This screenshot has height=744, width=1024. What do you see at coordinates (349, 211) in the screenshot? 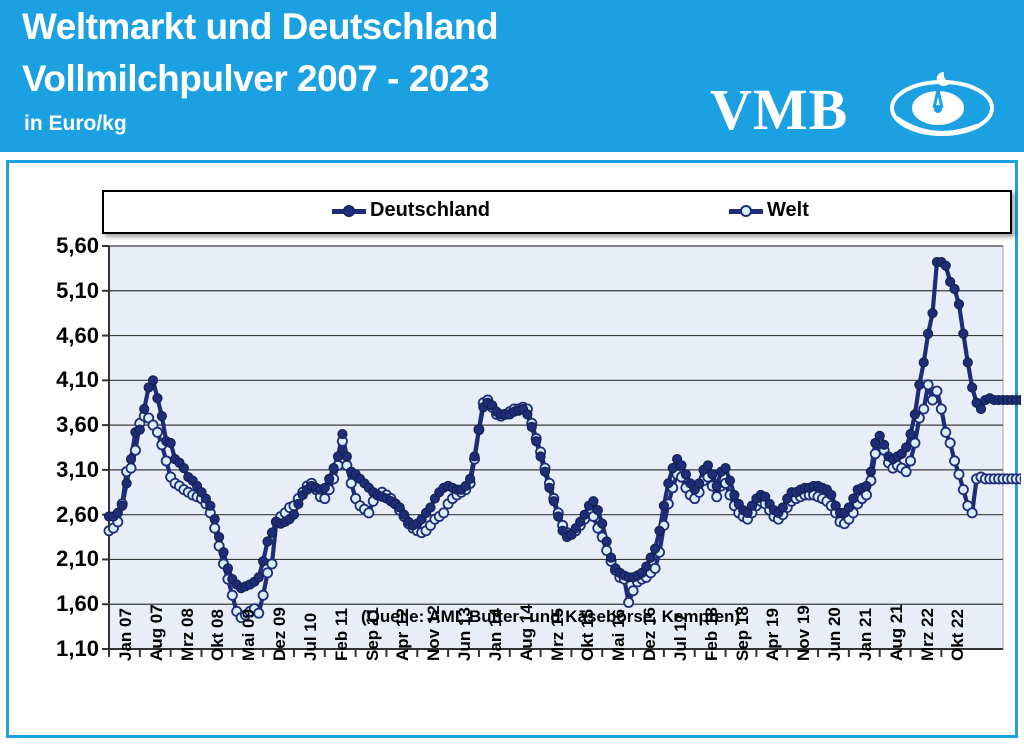
I see `legend-marker-filled-icon` at bounding box center [349, 211].